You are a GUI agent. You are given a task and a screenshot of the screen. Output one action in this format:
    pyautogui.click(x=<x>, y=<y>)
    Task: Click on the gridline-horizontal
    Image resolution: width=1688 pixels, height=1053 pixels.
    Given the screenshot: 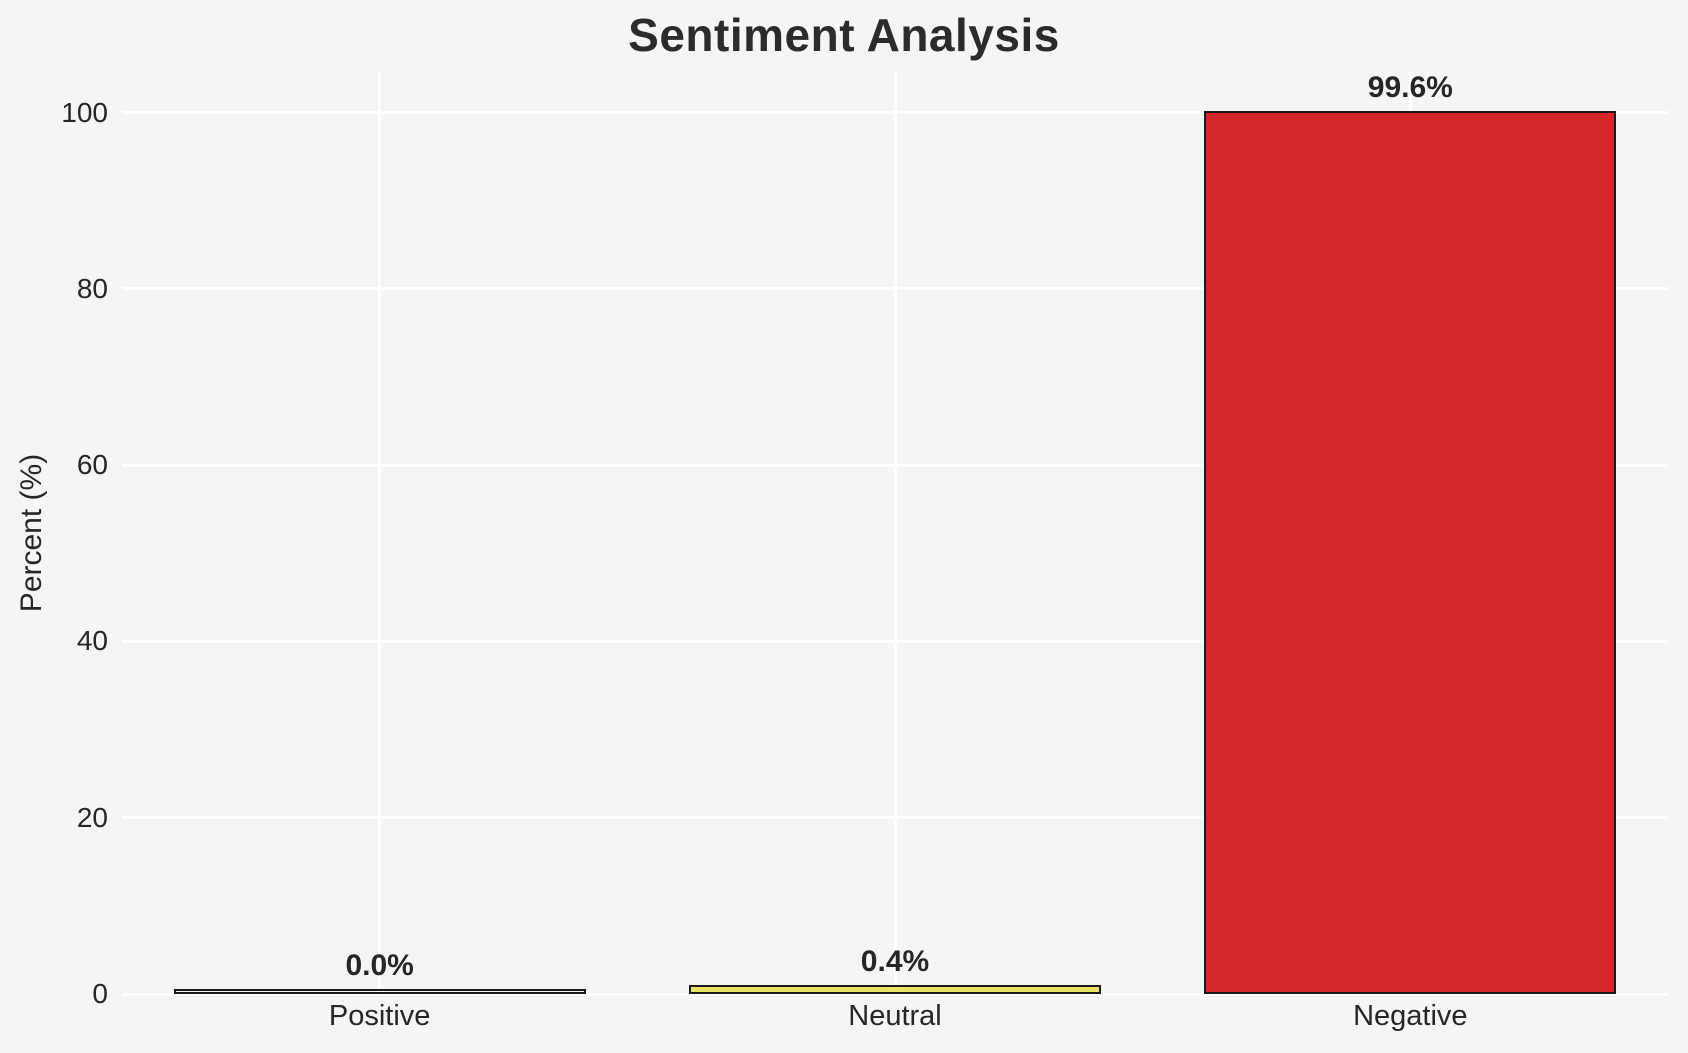 What is the action you would take?
    pyautogui.click(x=895, y=994)
    